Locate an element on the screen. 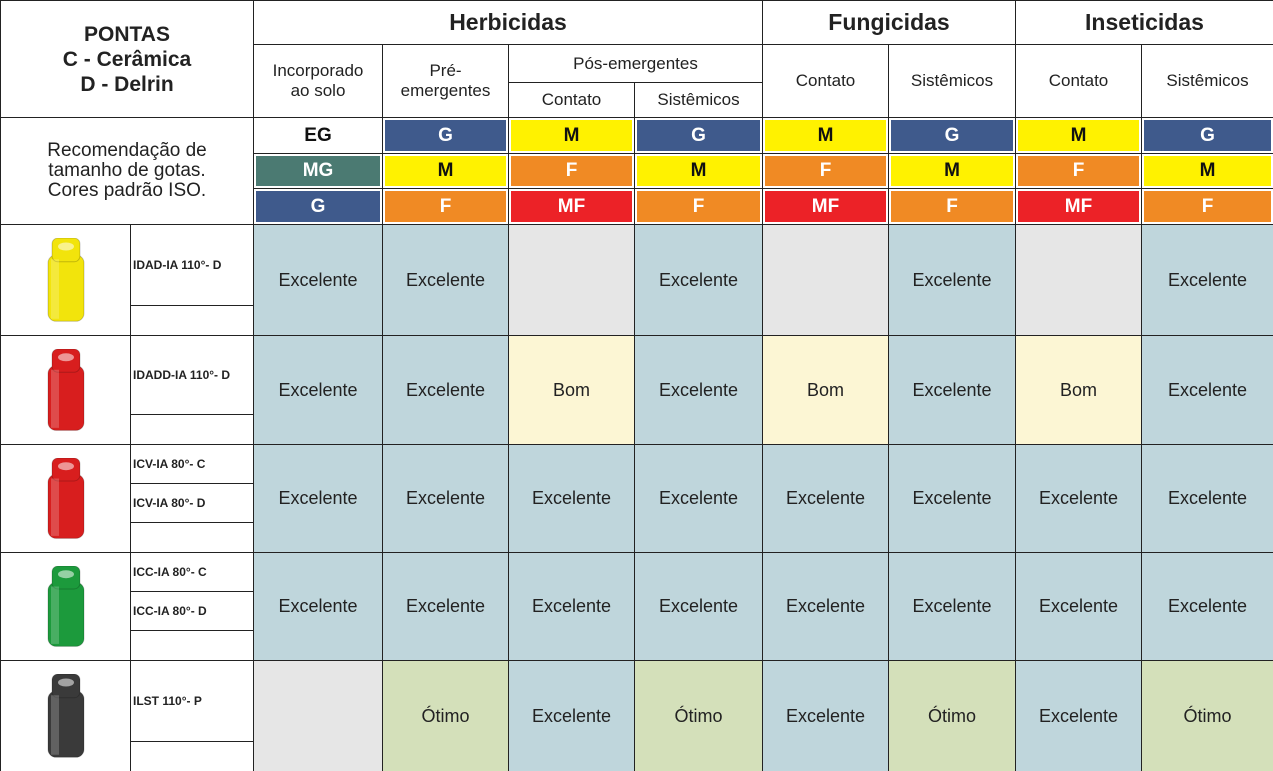 Image resolution: width=1273 pixels, height=771 pixels. nozzle-name: ICV-IA 80°- D is located at coordinates (192, 503).